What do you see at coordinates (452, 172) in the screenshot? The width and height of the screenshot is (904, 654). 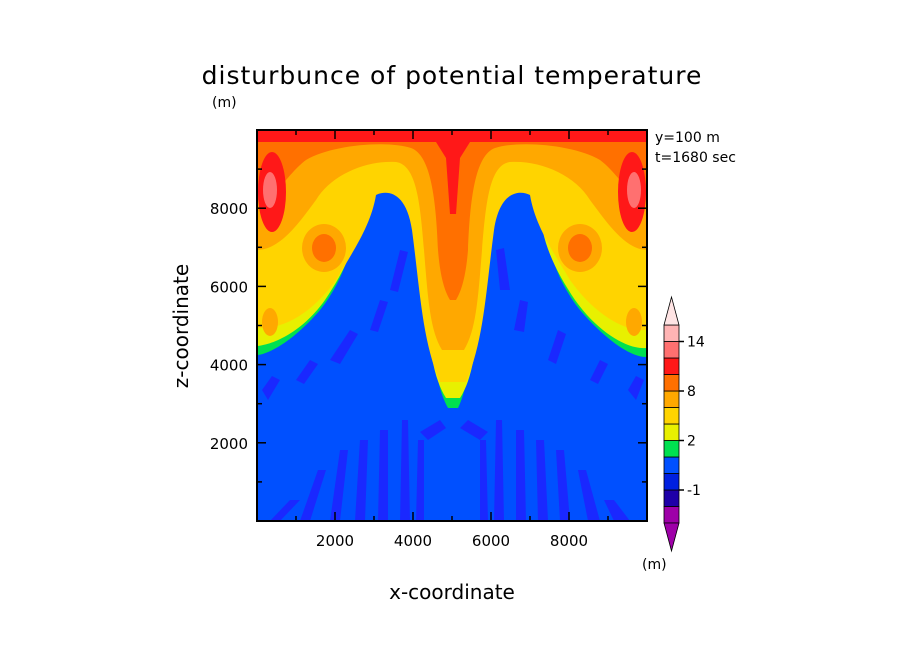 I see `contour-level-red` at bounding box center [452, 172].